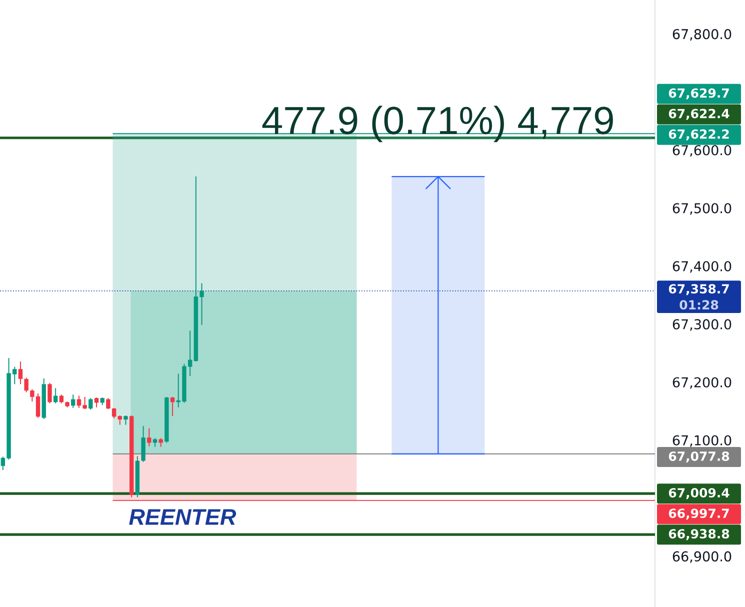 This screenshot has height=607, width=745. What do you see at coordinates (699, 305) in the screenshot?
I see `text: 01:28` at bounding box center [699, 305].